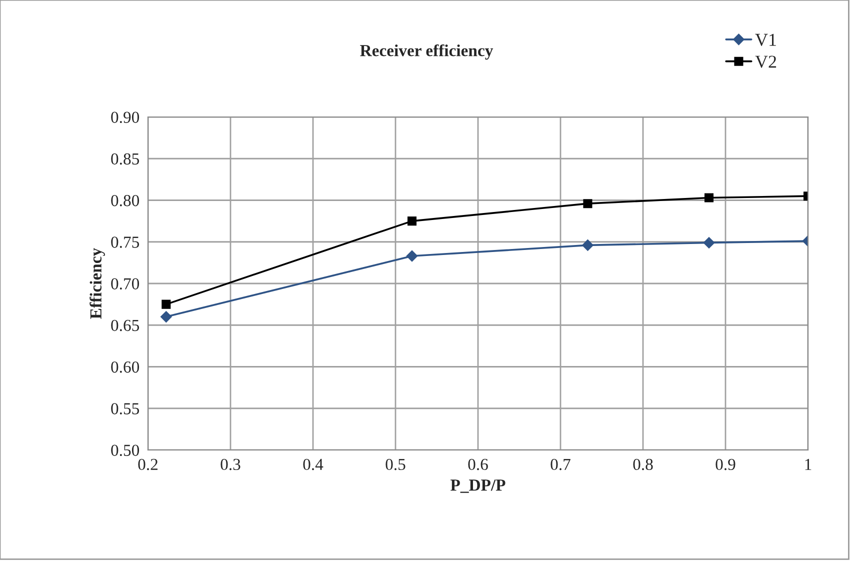 The height and width of the screenshot is (562, 853). I want to click on y-tick-label: 0.60, so click(125, 367).